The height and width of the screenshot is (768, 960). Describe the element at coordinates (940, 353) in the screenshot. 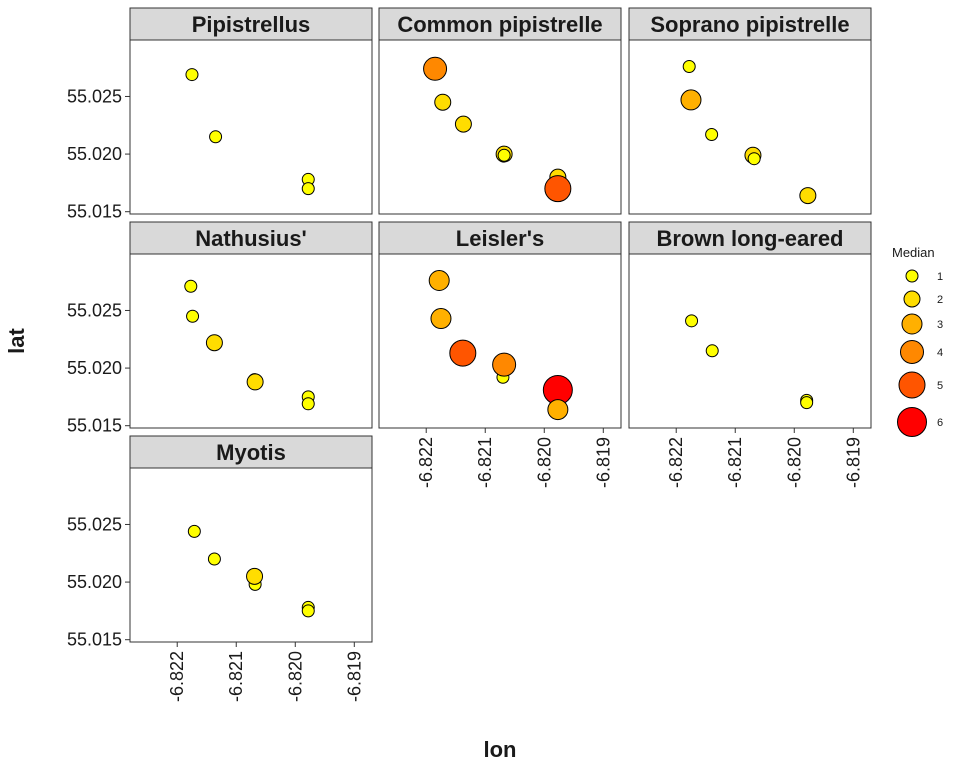

I see `legend-label: 4` at that location.